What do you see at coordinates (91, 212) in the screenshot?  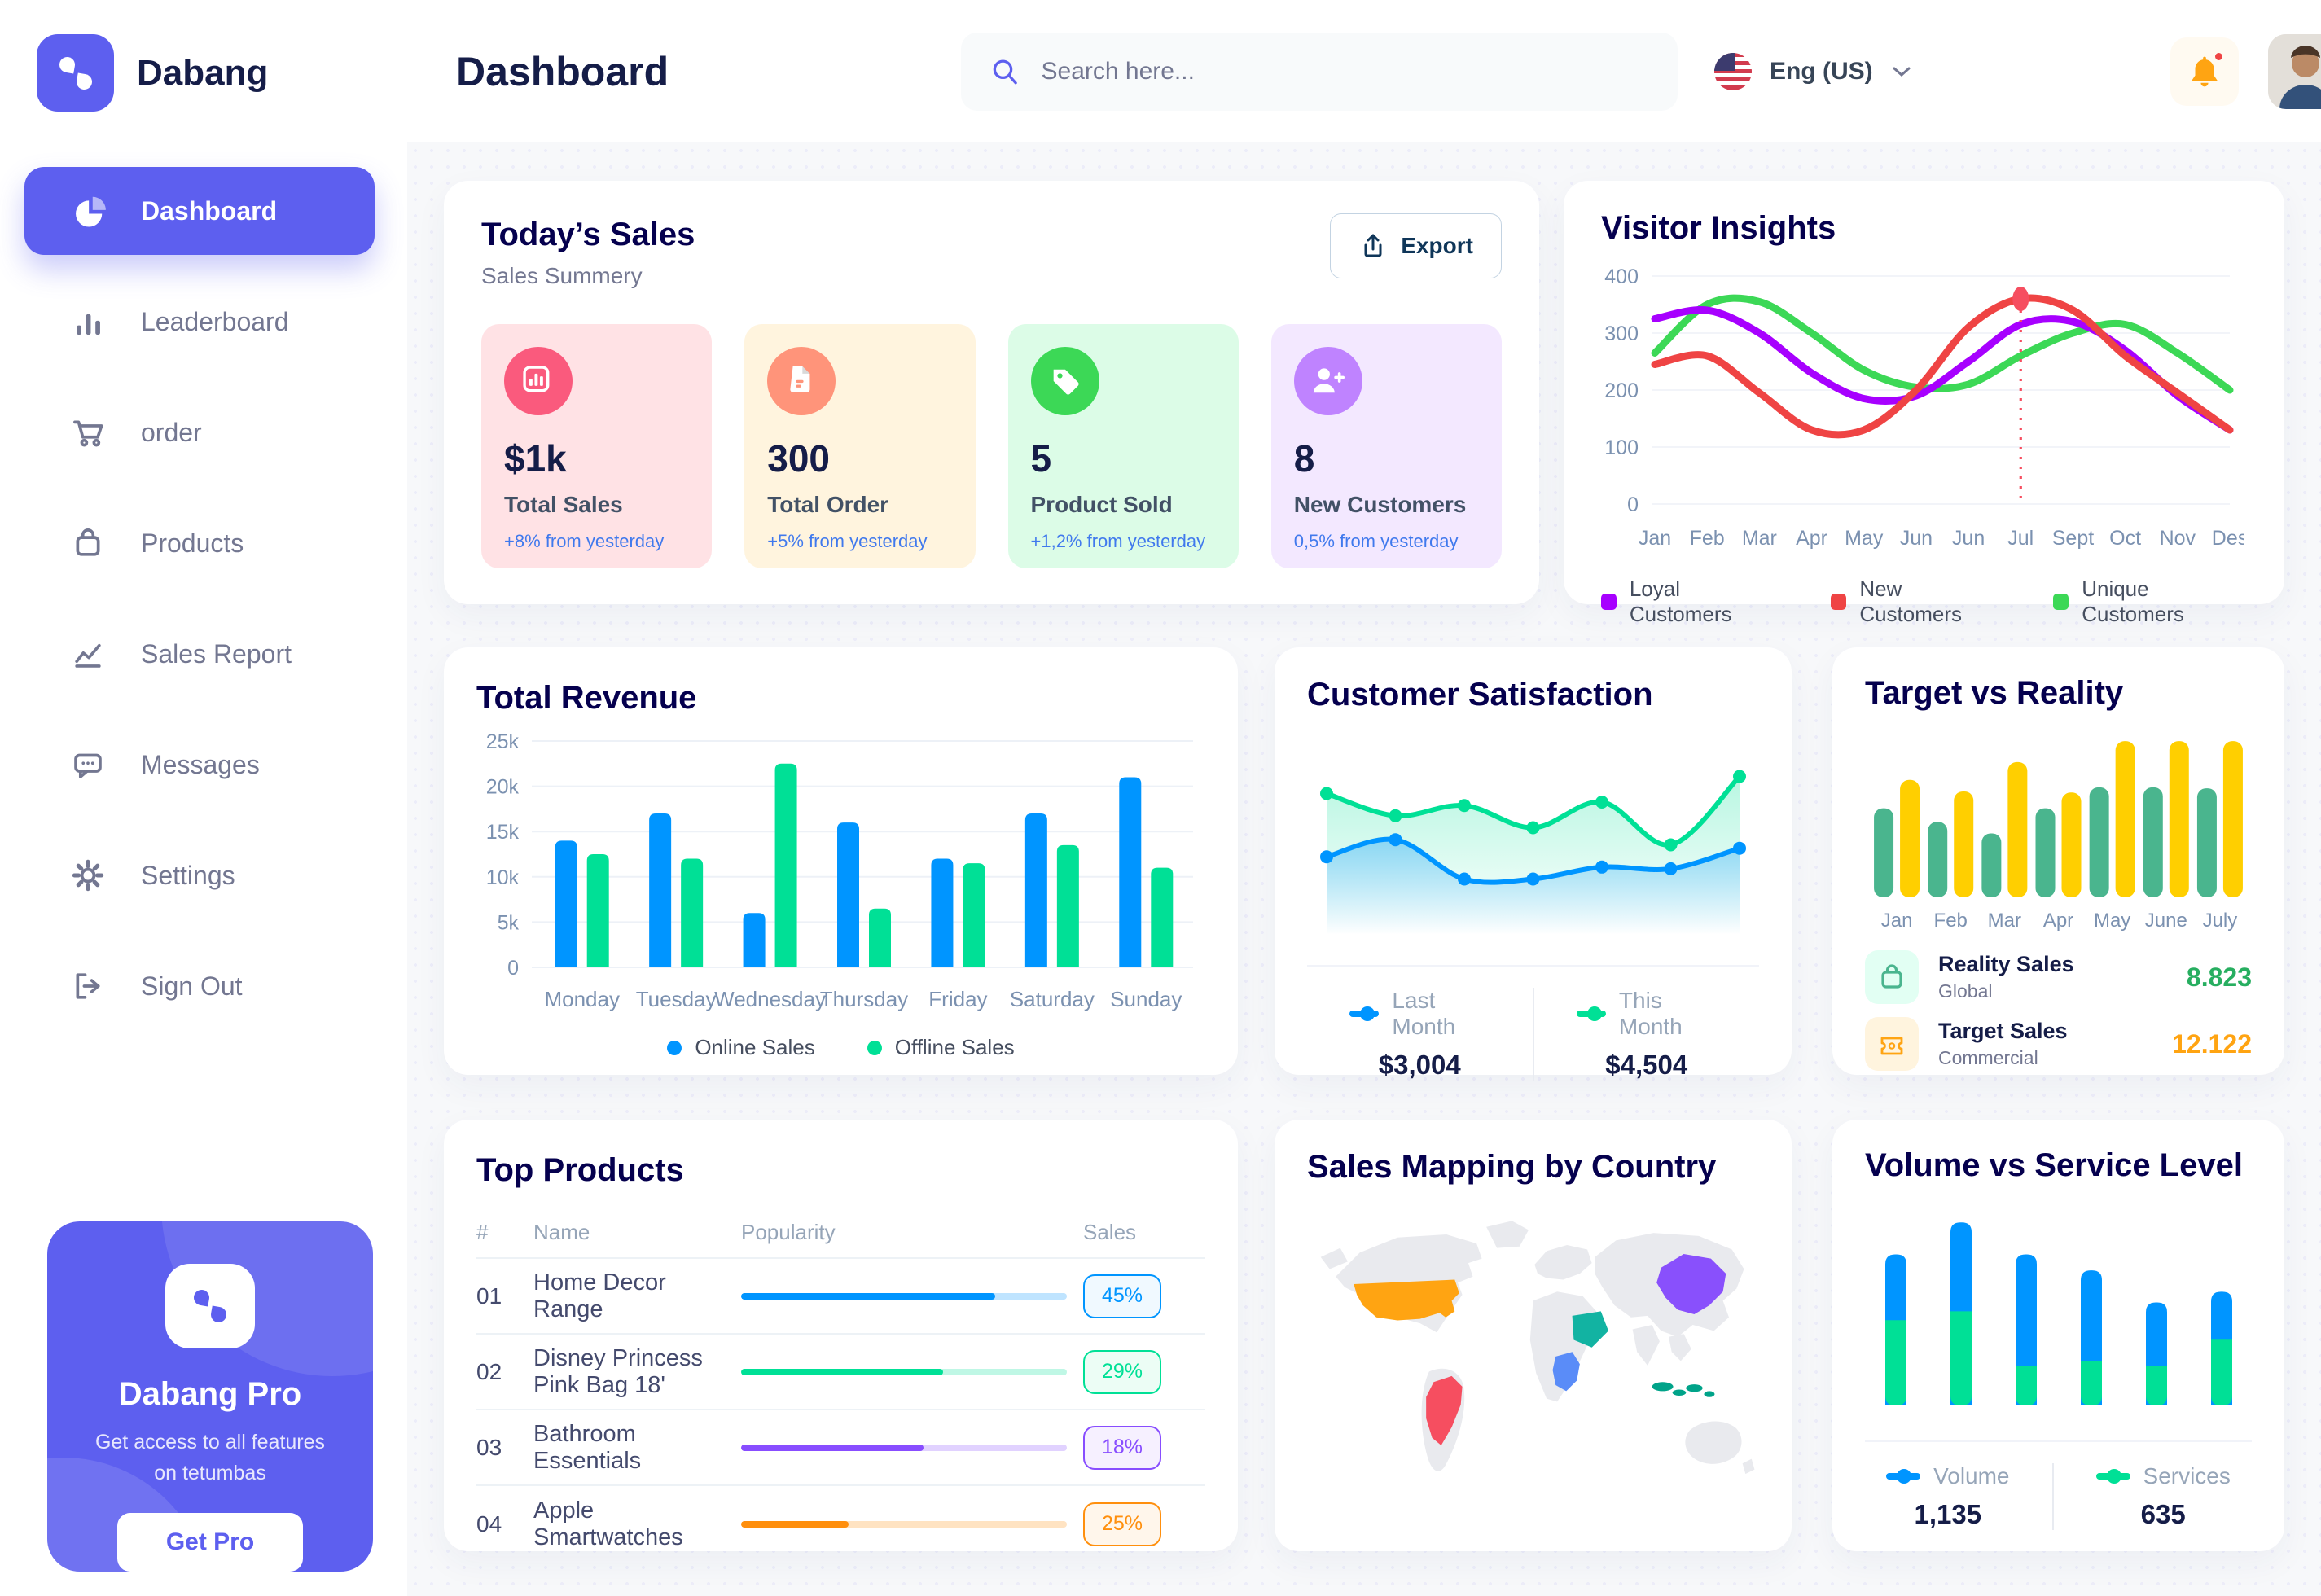 I see `pie-chart-icon` at bounding box center [91, 212].